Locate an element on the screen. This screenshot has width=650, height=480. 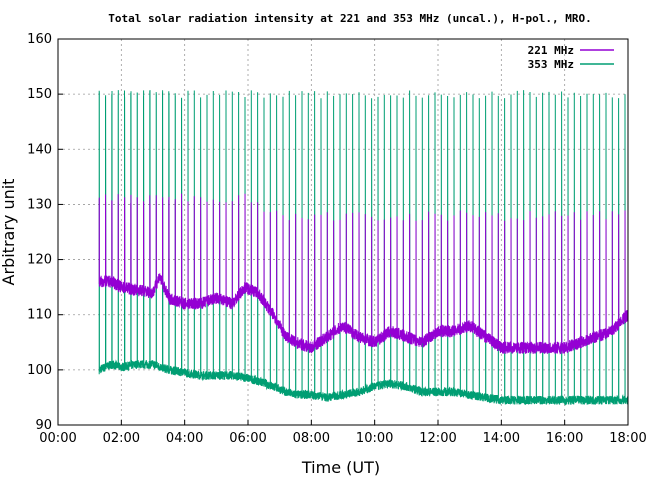
y-tick-label: 90 is located at coordinates (43, 425).